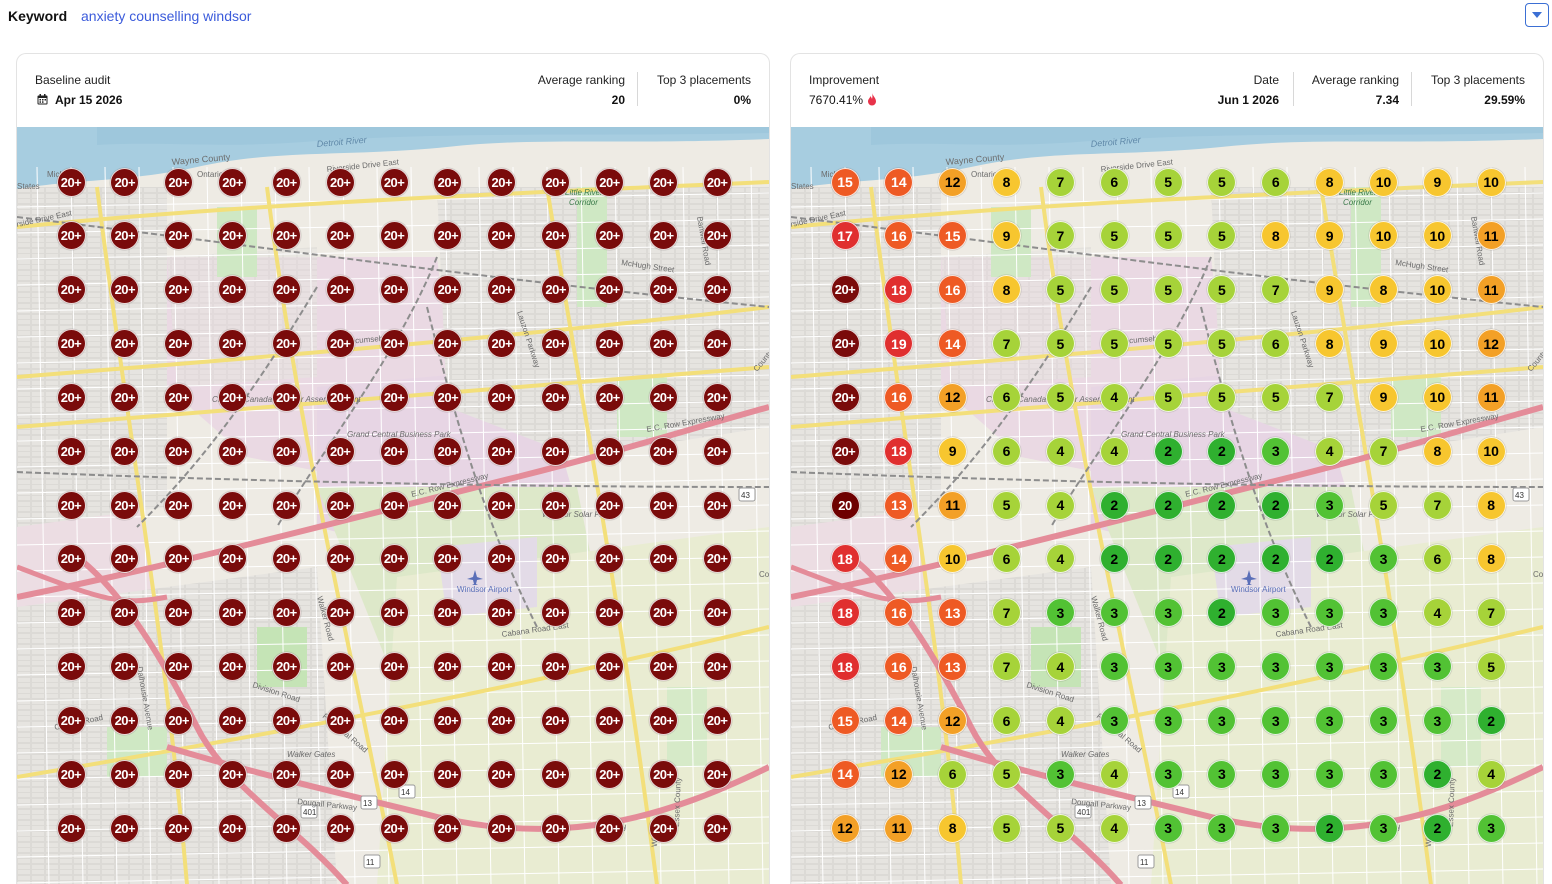 The image size is (1552, 884). I want to click on rank-pin: 19, so click(899, 344).